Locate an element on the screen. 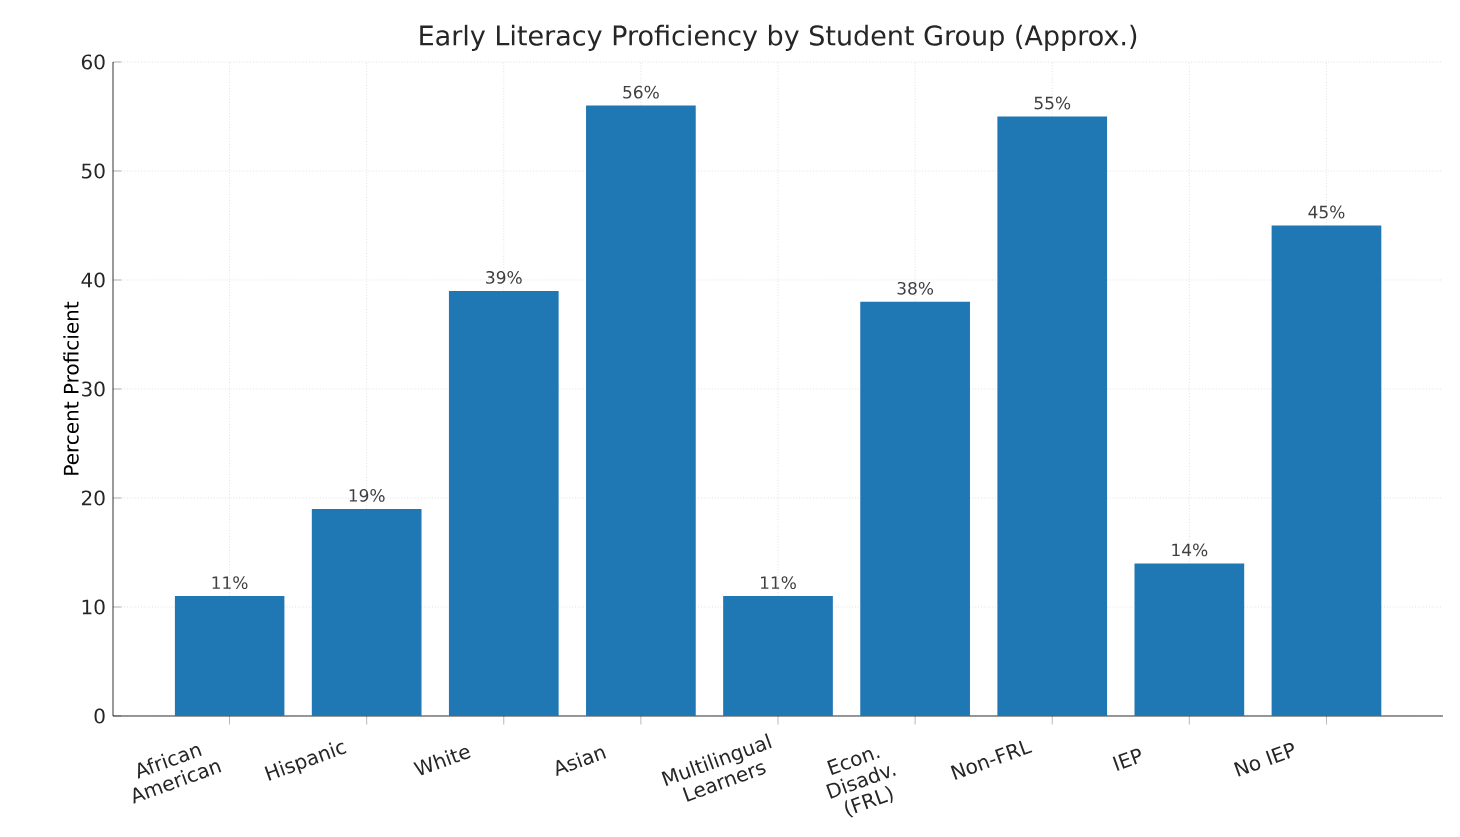 This screenshot has height=837, width=1460. data-label: 19% is located at coordinates (367, 495).